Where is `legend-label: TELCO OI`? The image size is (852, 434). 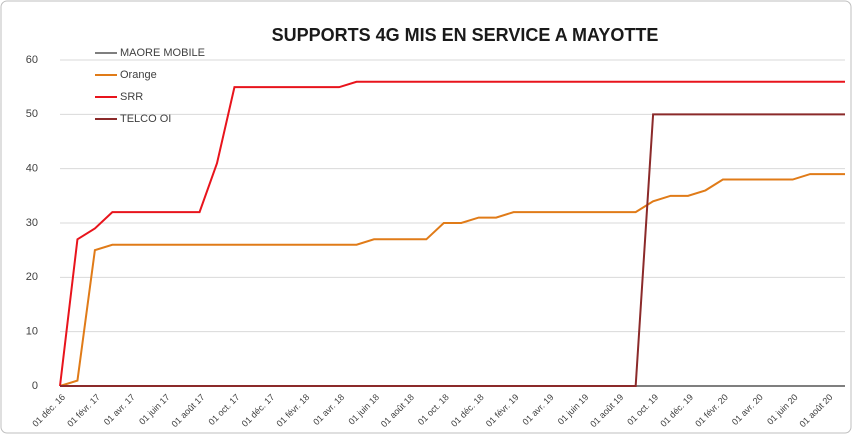 legend-label: TELCO OI is located at coordinates (145, 119).